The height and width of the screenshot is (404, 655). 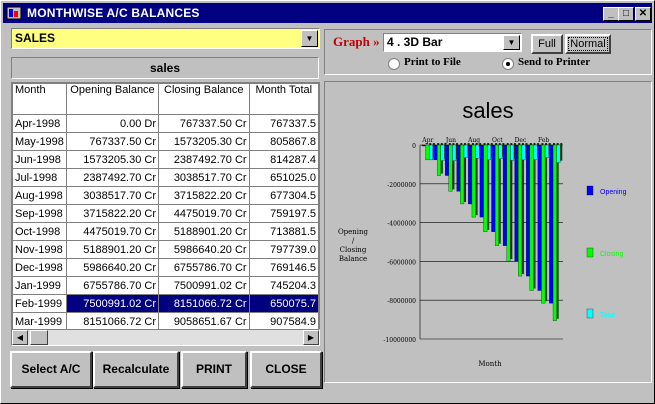 What do you see at coordinates (497, 140) in the screenshot?
I see `x-tick-label: Oct` at bounding box center [497, 140].